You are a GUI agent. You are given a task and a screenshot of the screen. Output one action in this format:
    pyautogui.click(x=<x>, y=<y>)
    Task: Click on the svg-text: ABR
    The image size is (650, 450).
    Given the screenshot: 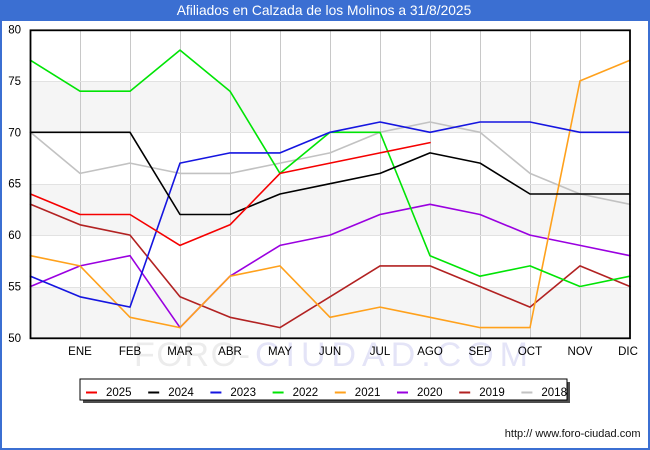 What is the action you would take?
    pyautogui.click(x=230, y=352)
    